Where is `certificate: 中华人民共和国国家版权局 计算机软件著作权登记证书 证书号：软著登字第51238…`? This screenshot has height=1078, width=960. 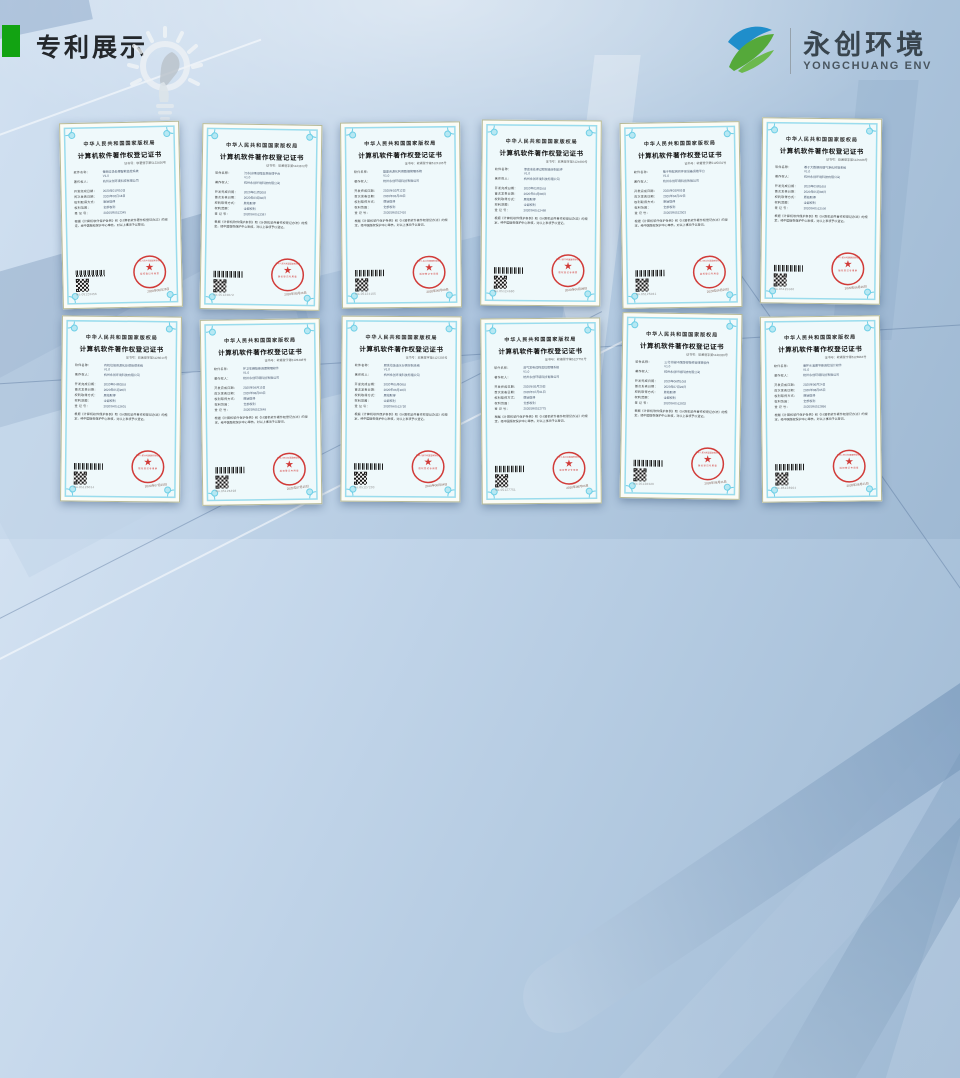
certificate: 中华人民共和国国家版权局 计算机软件著作权登记证书 证书号：软著登字第51238… is located at coordinates (261, 217).